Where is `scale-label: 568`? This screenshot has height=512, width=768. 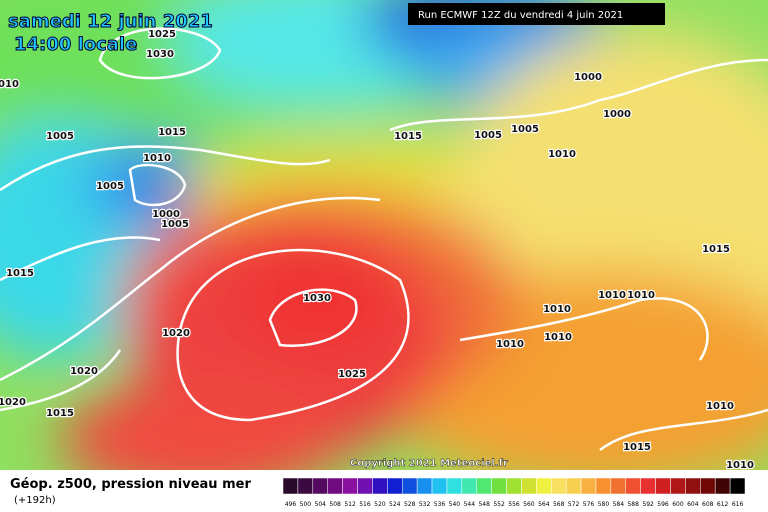
scale-label: 568 is located at coordinates (559, 504).